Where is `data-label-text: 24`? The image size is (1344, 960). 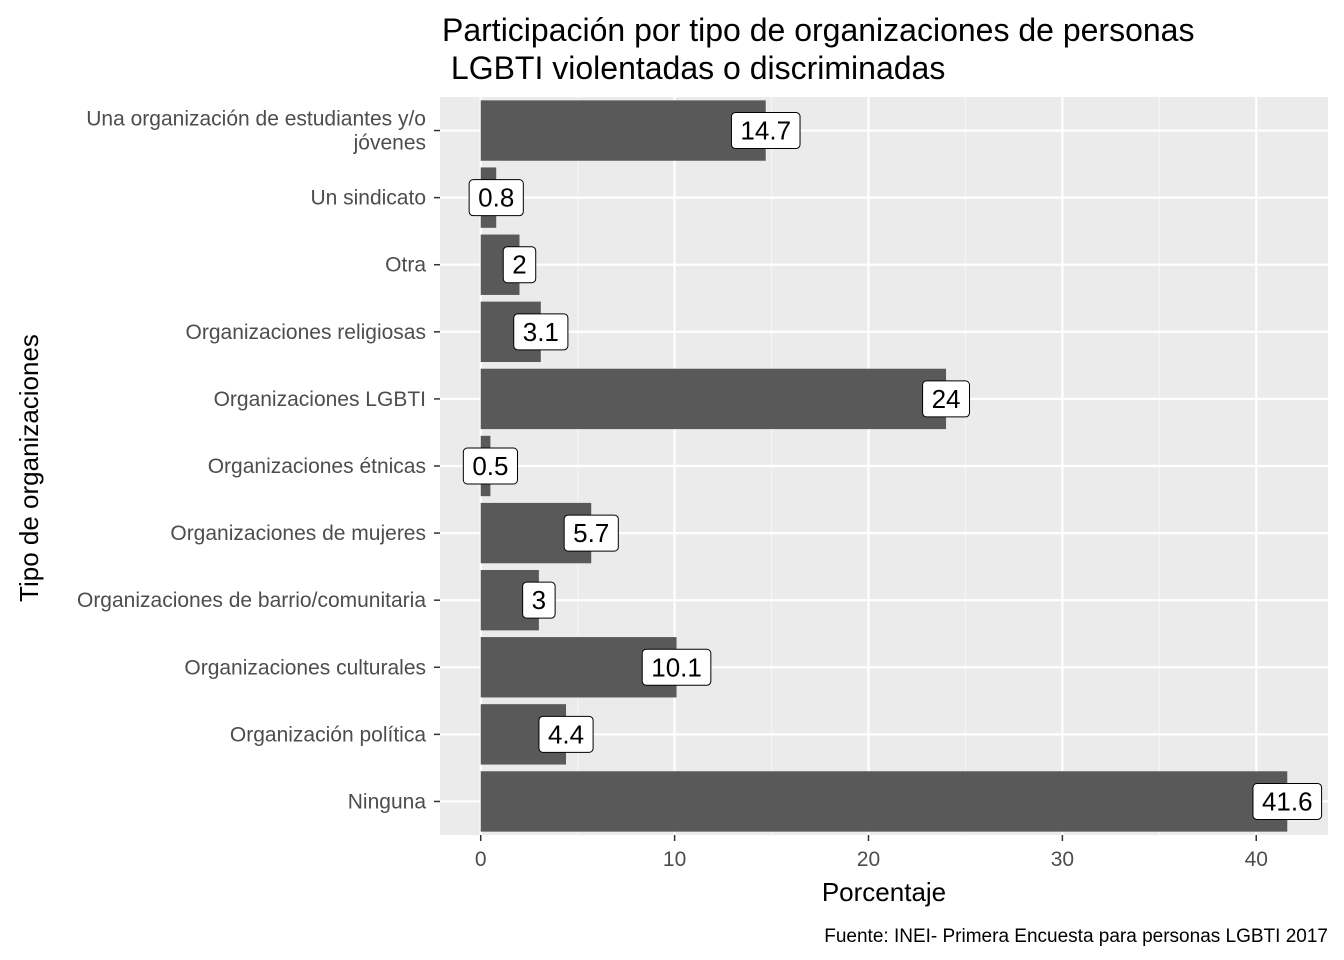
data-label-text: 24 is located at coordinates (946, 399).